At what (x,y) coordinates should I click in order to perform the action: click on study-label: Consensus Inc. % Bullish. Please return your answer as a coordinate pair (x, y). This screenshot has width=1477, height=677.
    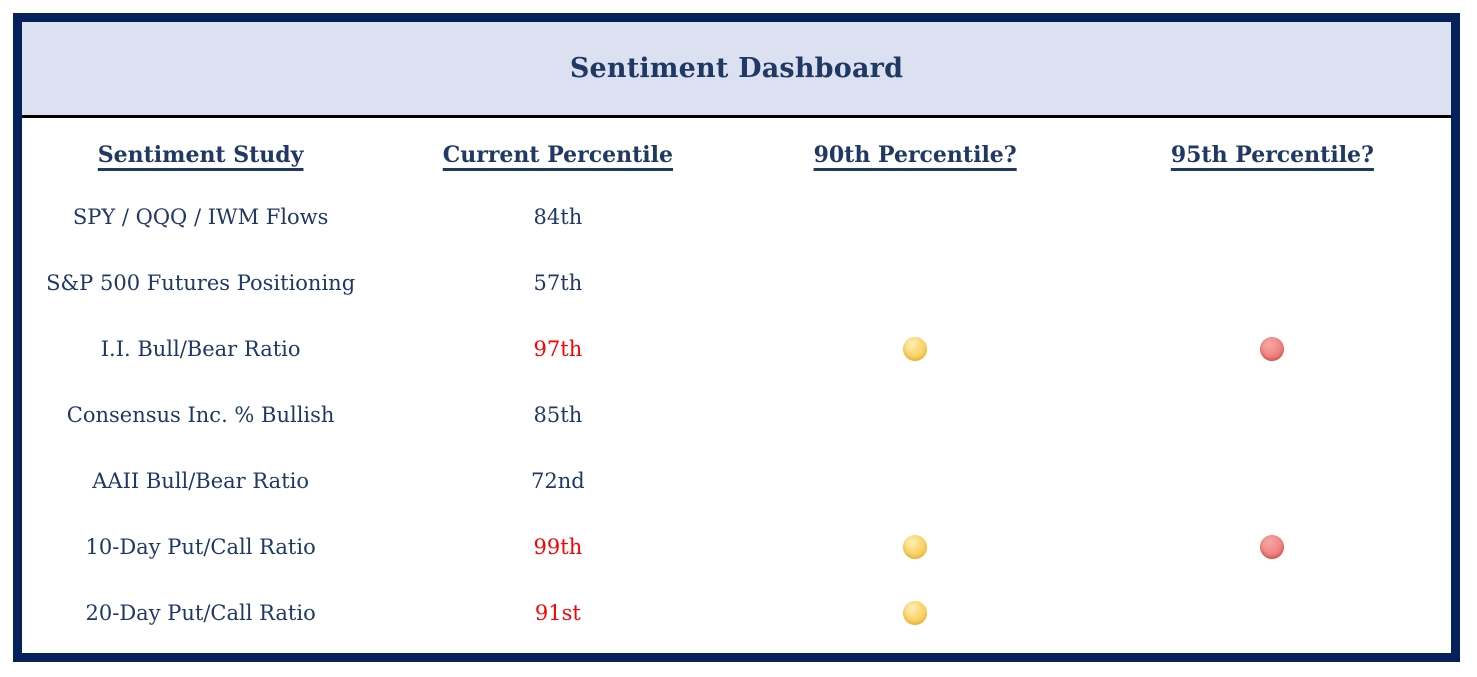
    Looking at the image, I should click on (200, 415).